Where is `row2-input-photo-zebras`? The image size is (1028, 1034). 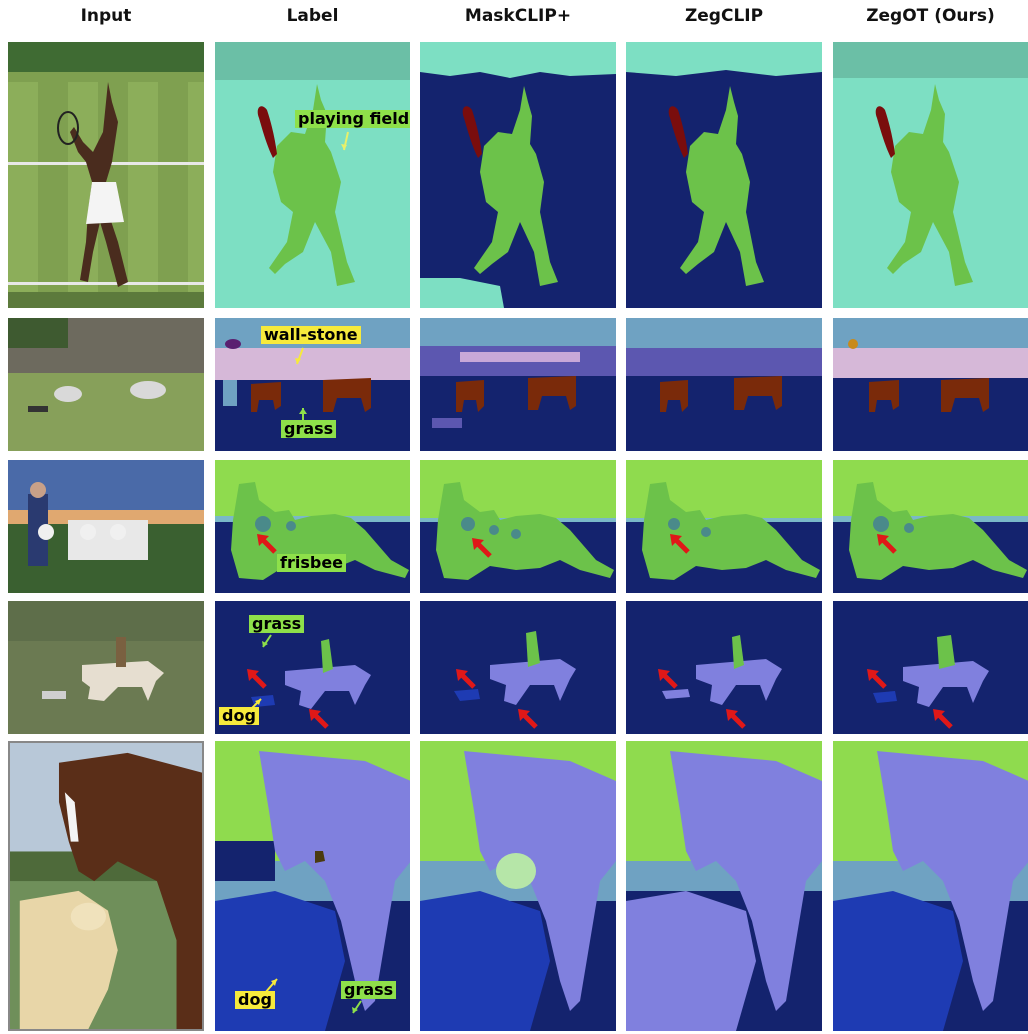
row2-input-photo-zebras is located at coordinates (106, 384).